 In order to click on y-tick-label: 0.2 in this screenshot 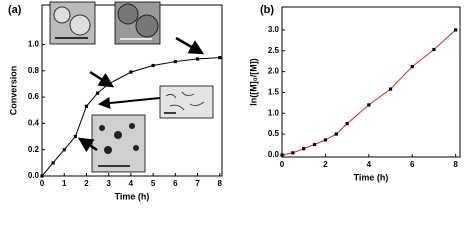, I will do `click(34, 149)`.